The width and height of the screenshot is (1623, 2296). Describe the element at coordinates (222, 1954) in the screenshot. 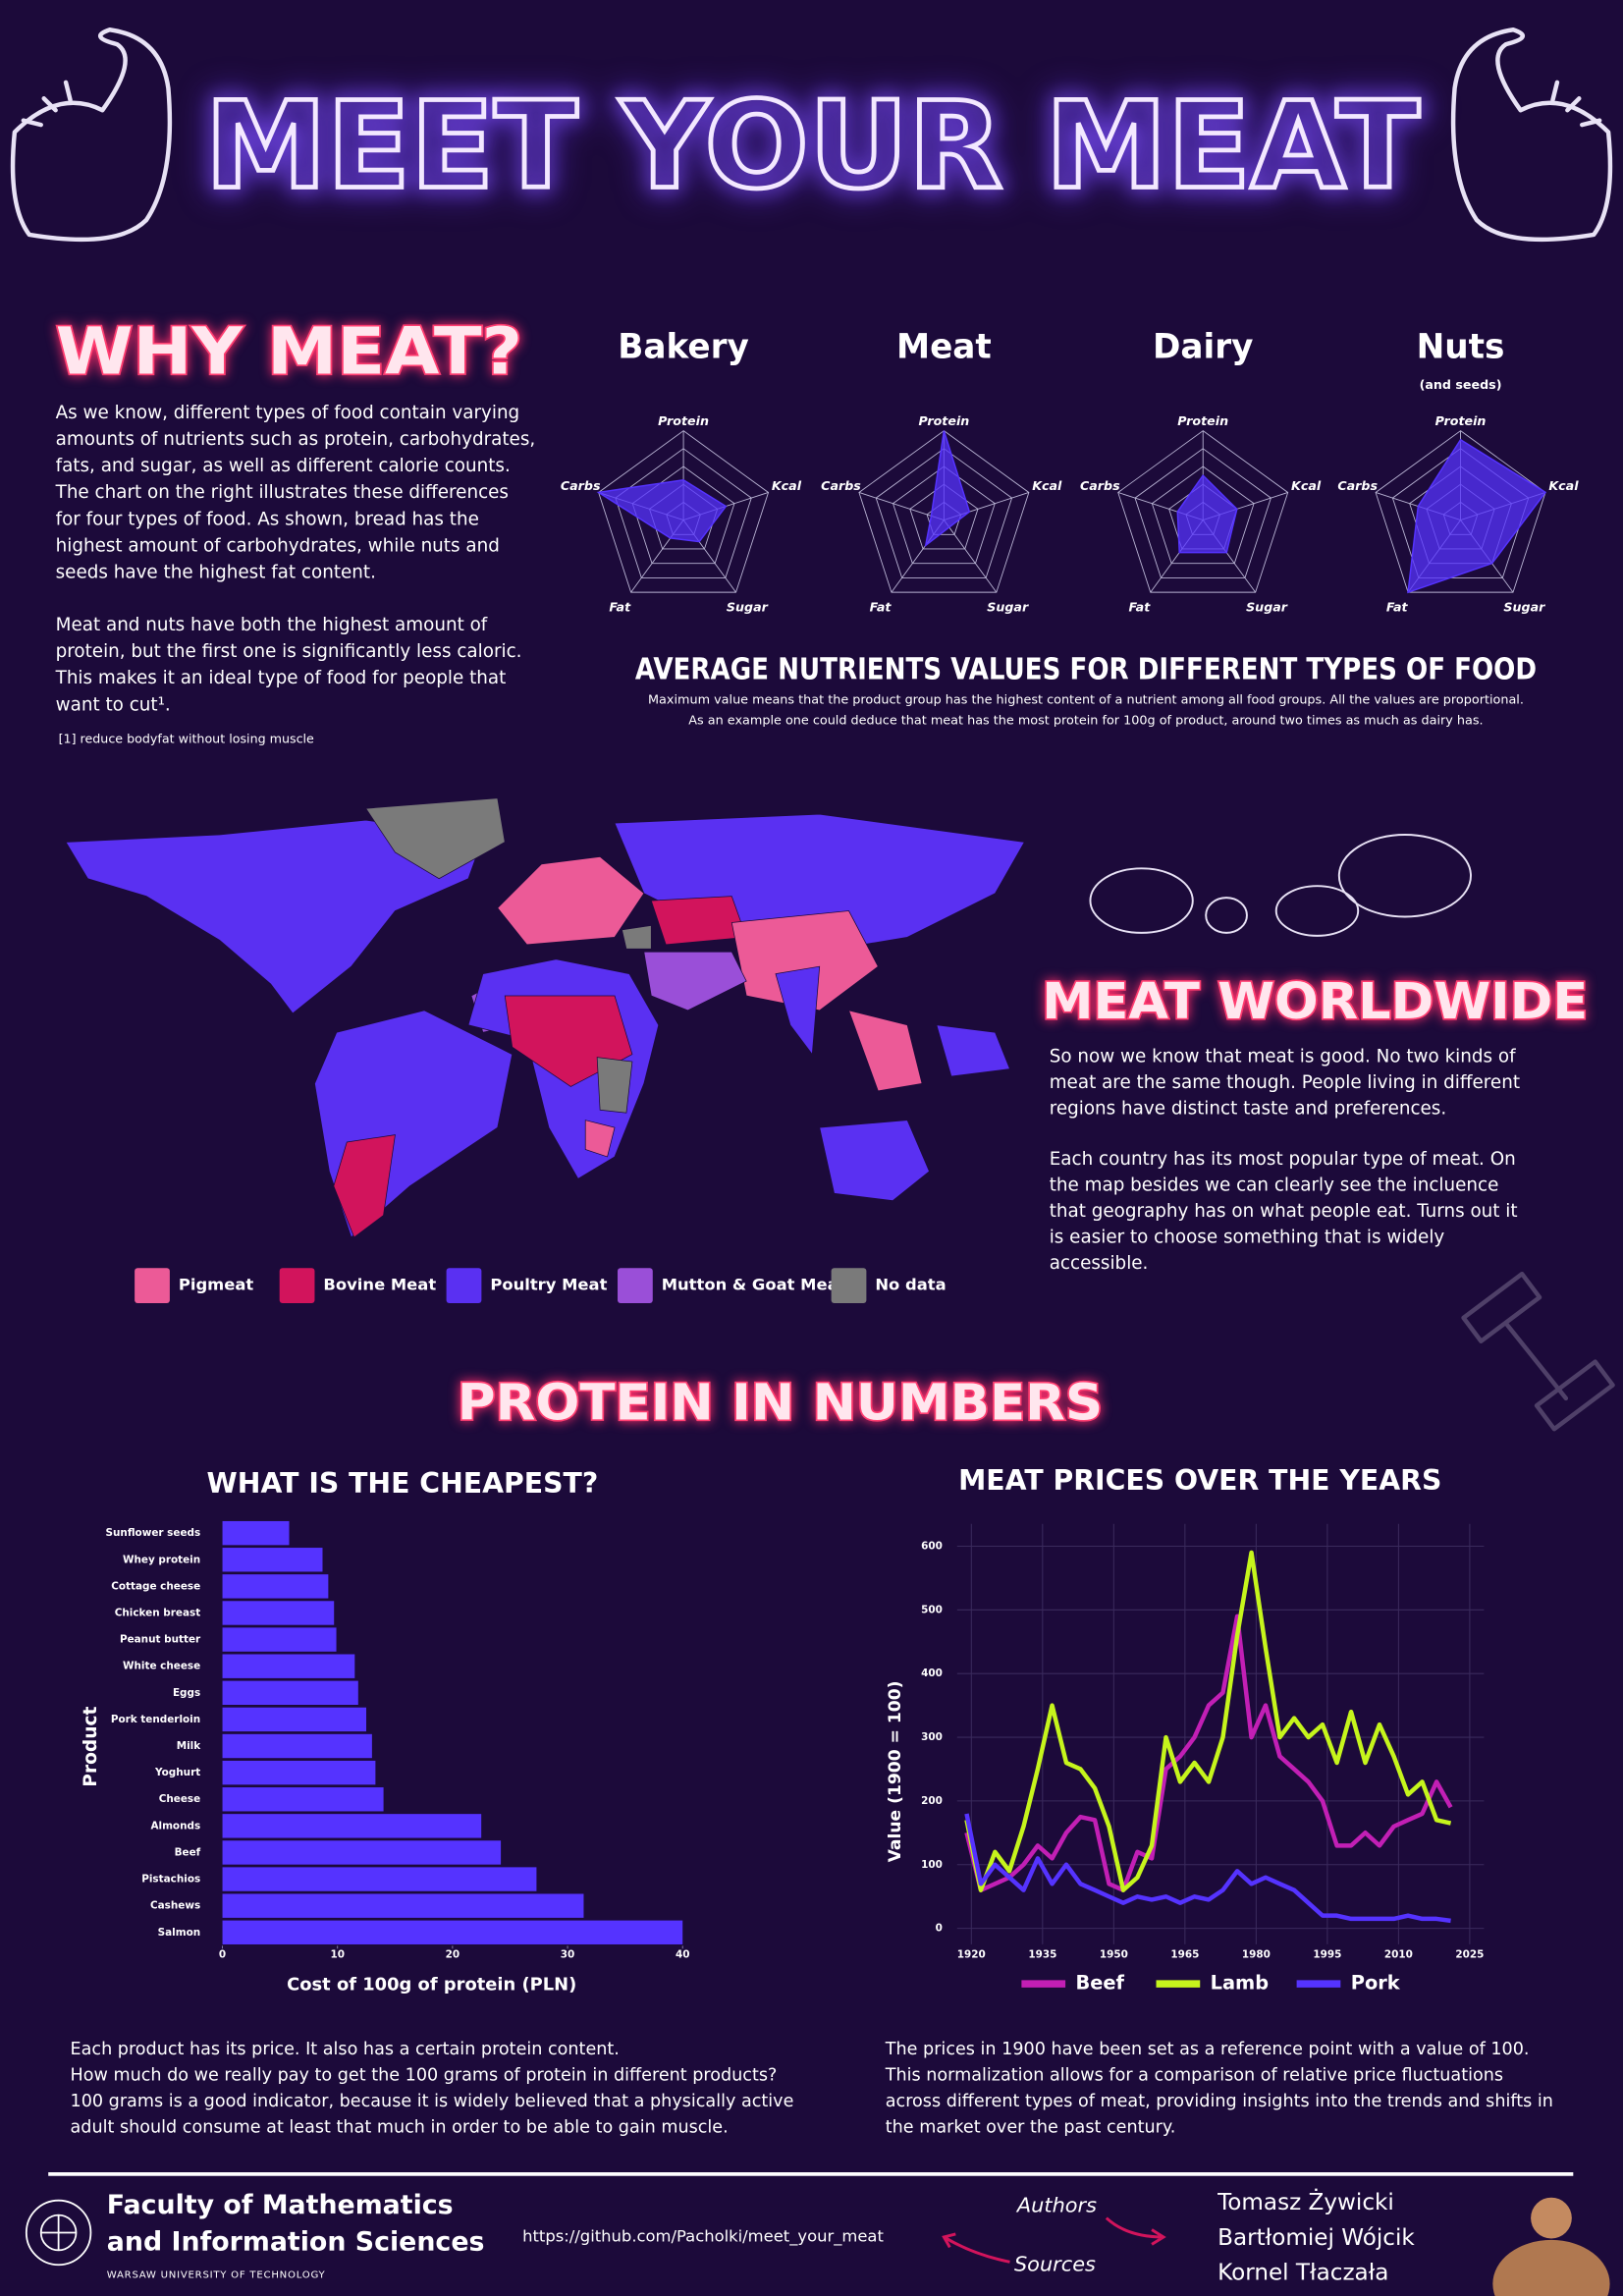

I see `x-tick-label: 0` at that location.